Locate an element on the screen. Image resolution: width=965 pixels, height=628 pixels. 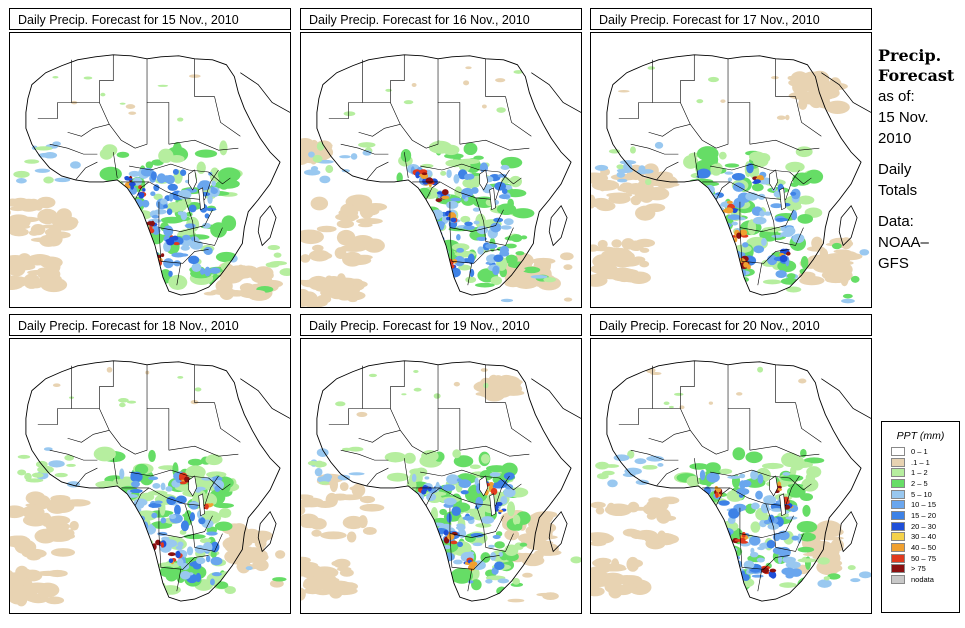
legend-label: 5 – 10 is located at coordinates (921, 494).